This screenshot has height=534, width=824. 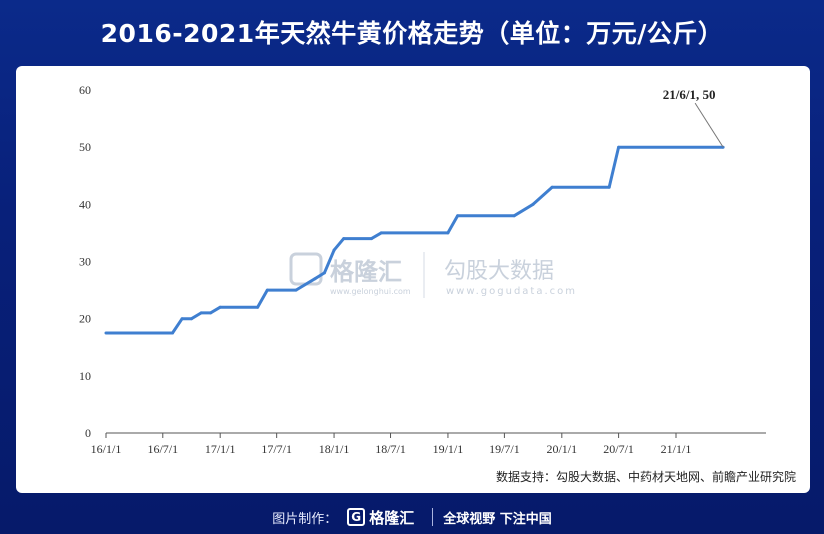 What do you see at coordinates (618, 449) in the screenshot?
I see `x-tick-label: 20/7/1` at bounding box center [618, 449].